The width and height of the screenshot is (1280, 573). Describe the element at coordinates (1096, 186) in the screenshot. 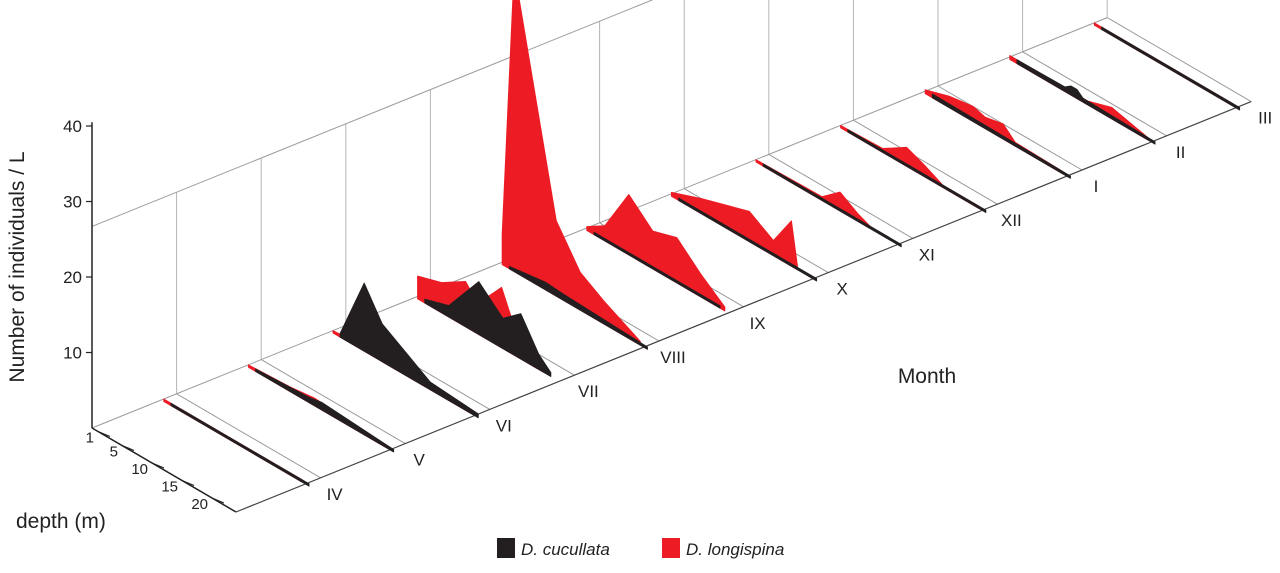

I see `month-label: I` at that location.